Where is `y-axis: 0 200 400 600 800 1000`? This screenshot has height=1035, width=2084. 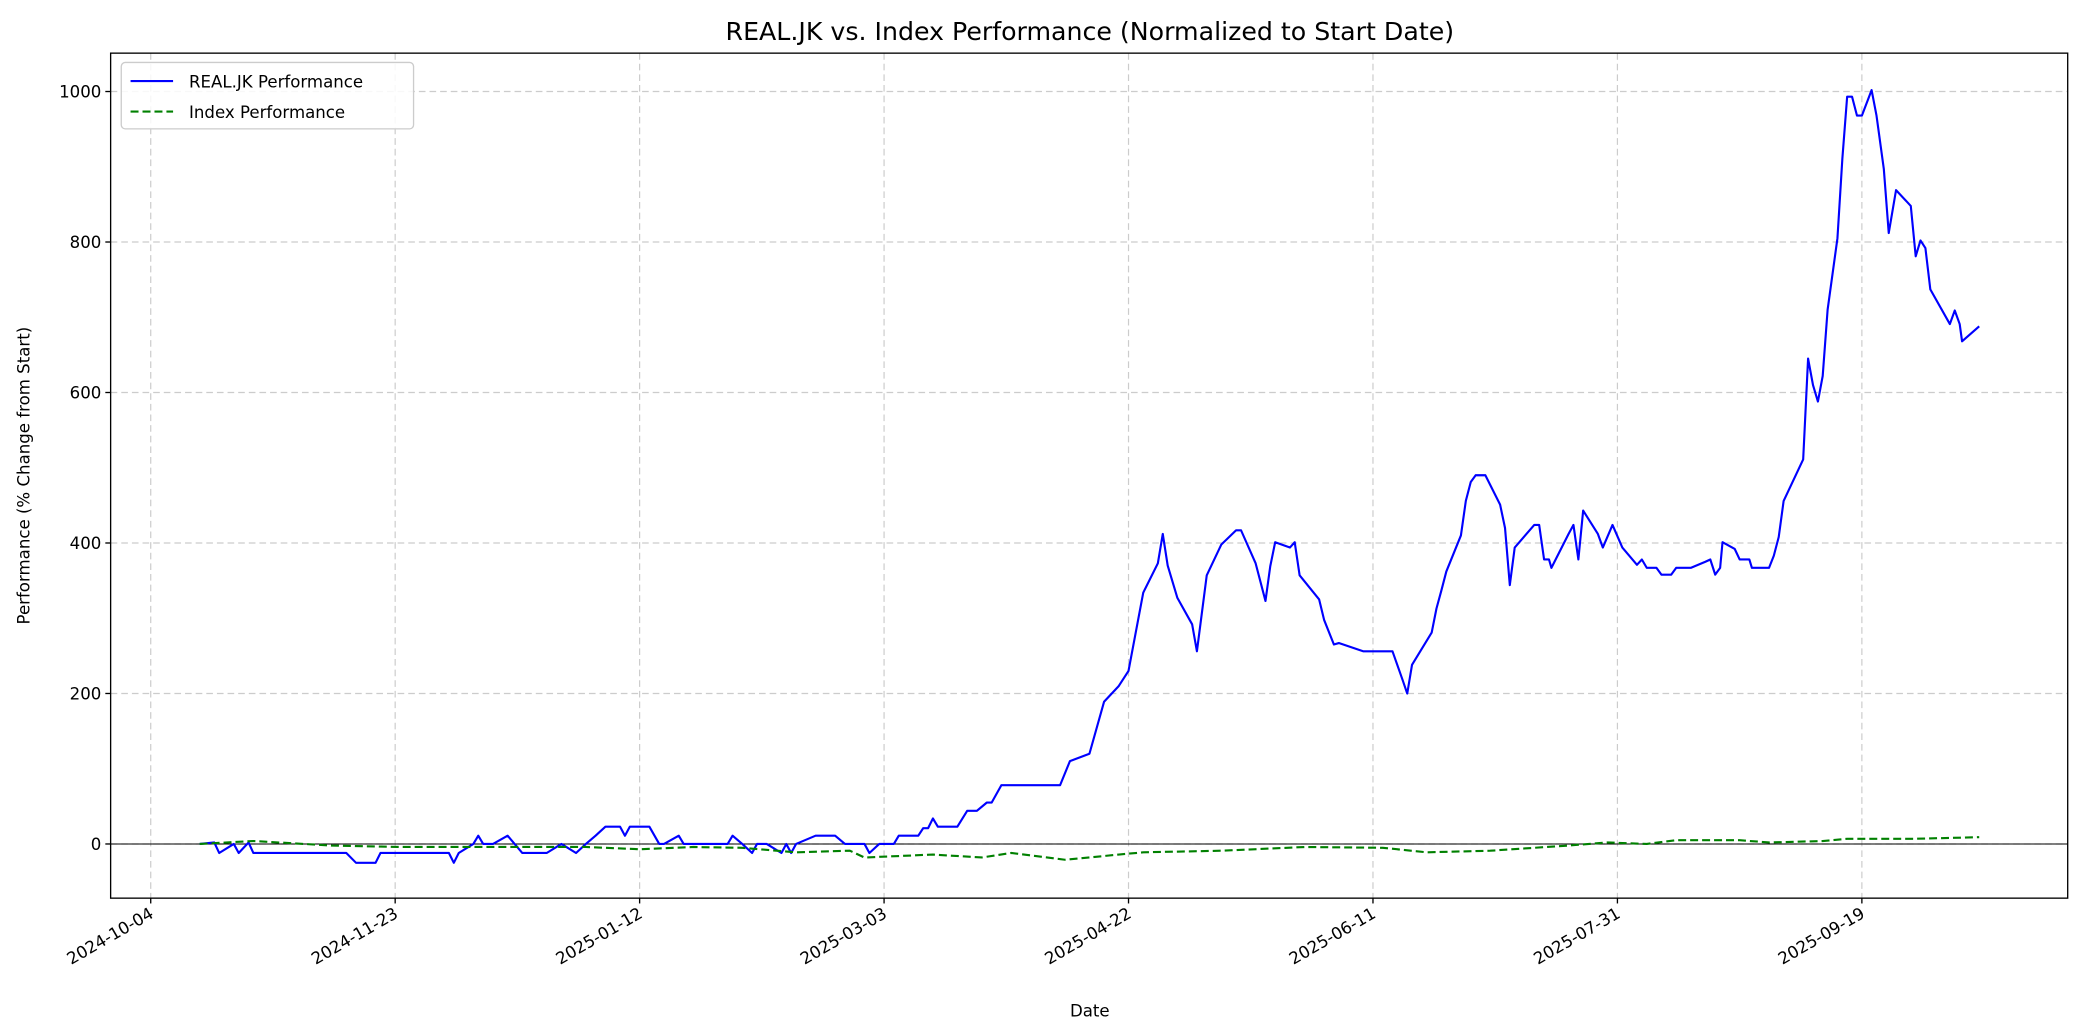
y-axis: 0 200 400 600 800 1000 is located at coordinates (85, 468).